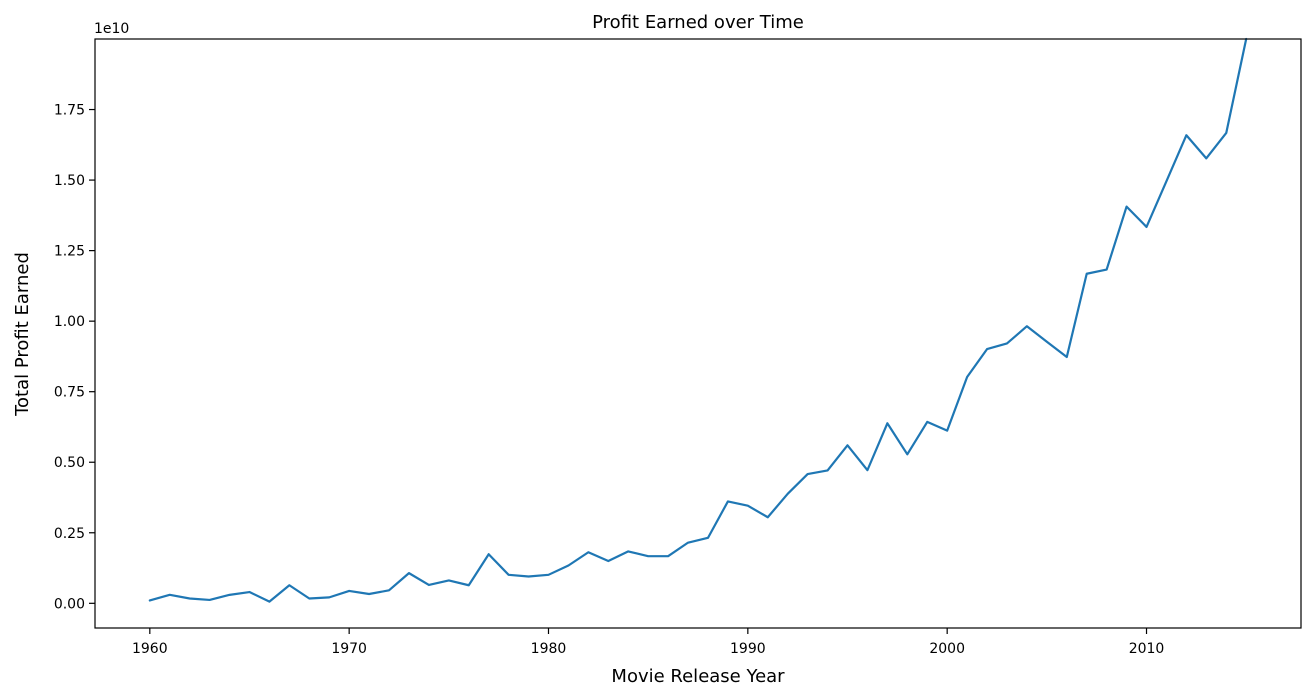  What do you see at coordinates (69, 252) in the screenshot?
I see `y-tick-label: 1.25` at bounding box center [69, 252].